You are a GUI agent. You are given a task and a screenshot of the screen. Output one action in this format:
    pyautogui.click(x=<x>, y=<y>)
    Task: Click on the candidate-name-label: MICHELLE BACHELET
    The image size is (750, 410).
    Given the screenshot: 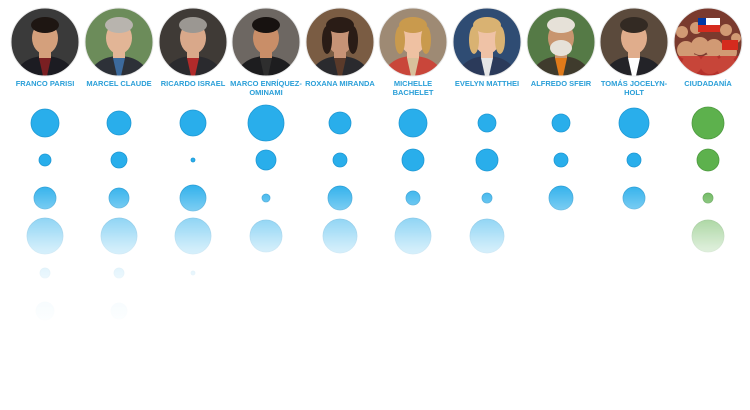 What is the action you would take?
    pyautogui.click(x=413, y=88)
    